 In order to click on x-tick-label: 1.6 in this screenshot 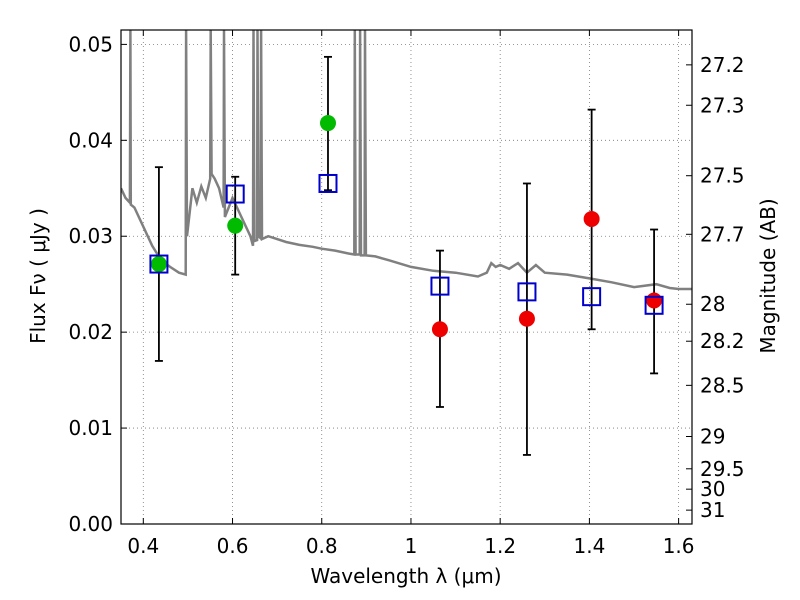, I will do `click(679, 546)`.